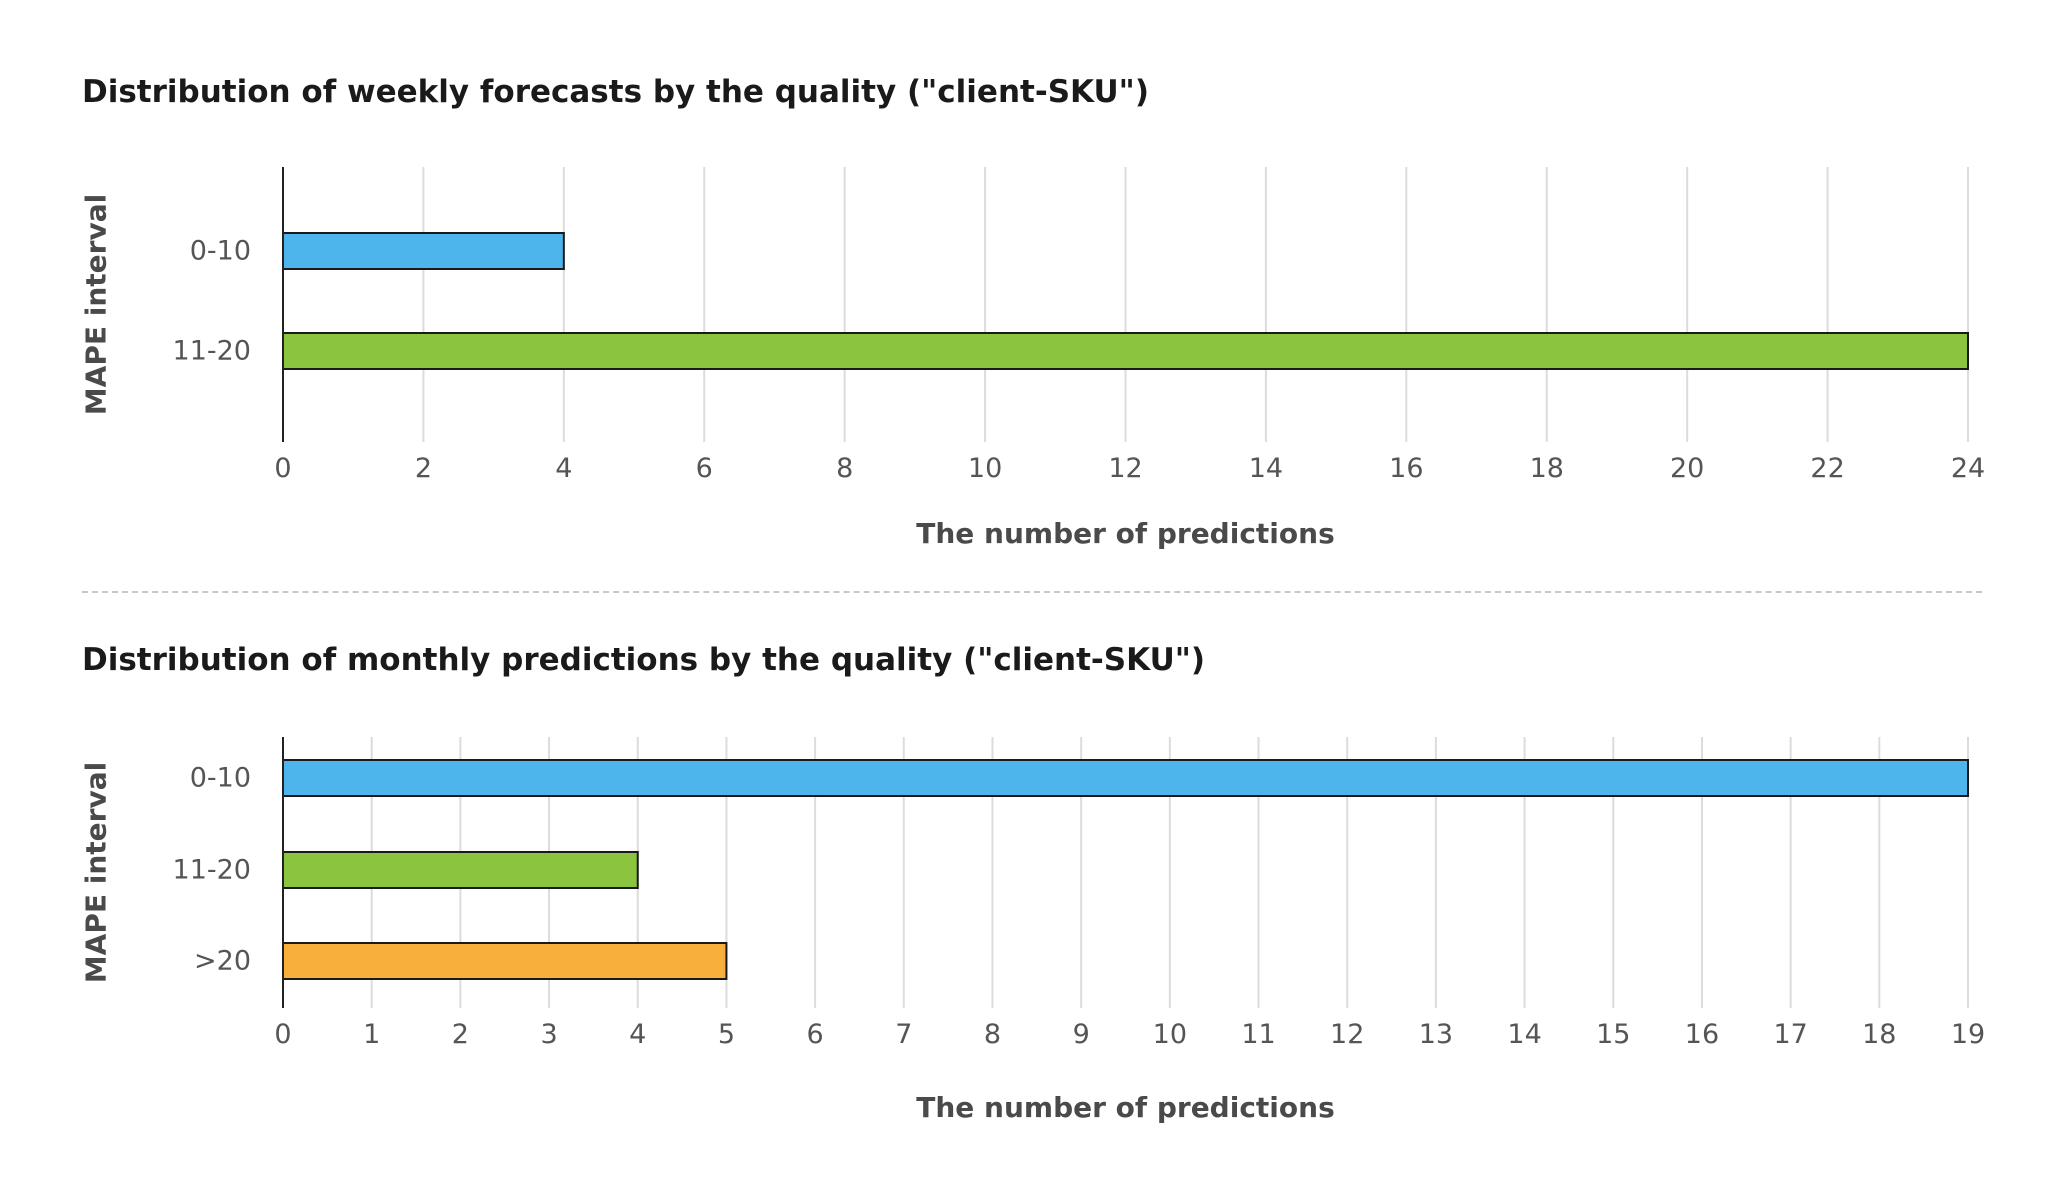  What do you see at coordinates (1613, 1034) in the screenshot?
I see `x-tick-label: 15` at bounding box center [1613, 1034].